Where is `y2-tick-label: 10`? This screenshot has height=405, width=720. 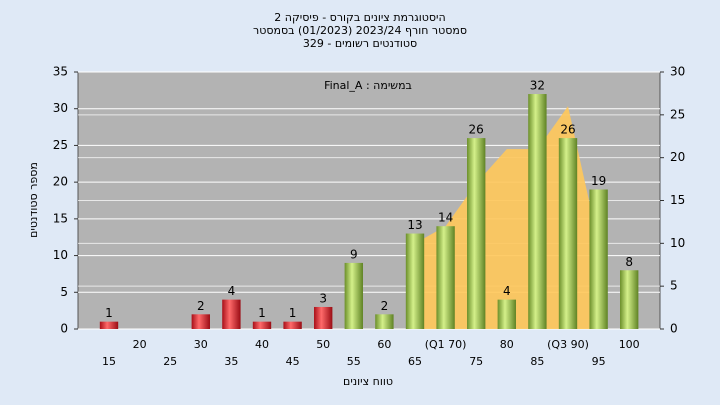 y2-tick-label: 10 is located at coordinates (677, 243).